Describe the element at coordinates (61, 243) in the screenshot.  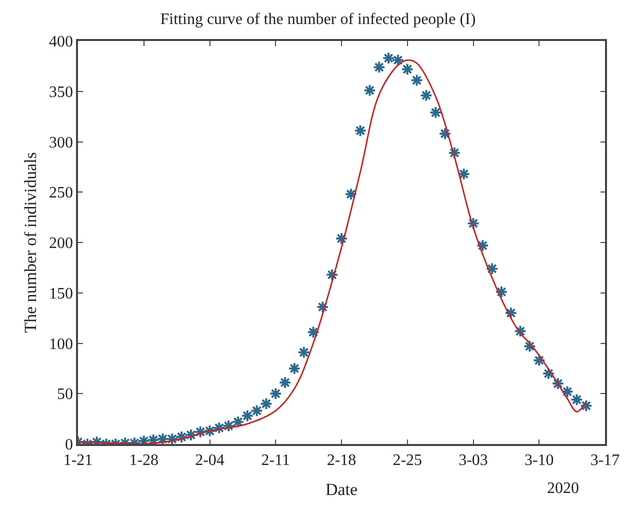
I see `y-tick-label: 200` at that location.